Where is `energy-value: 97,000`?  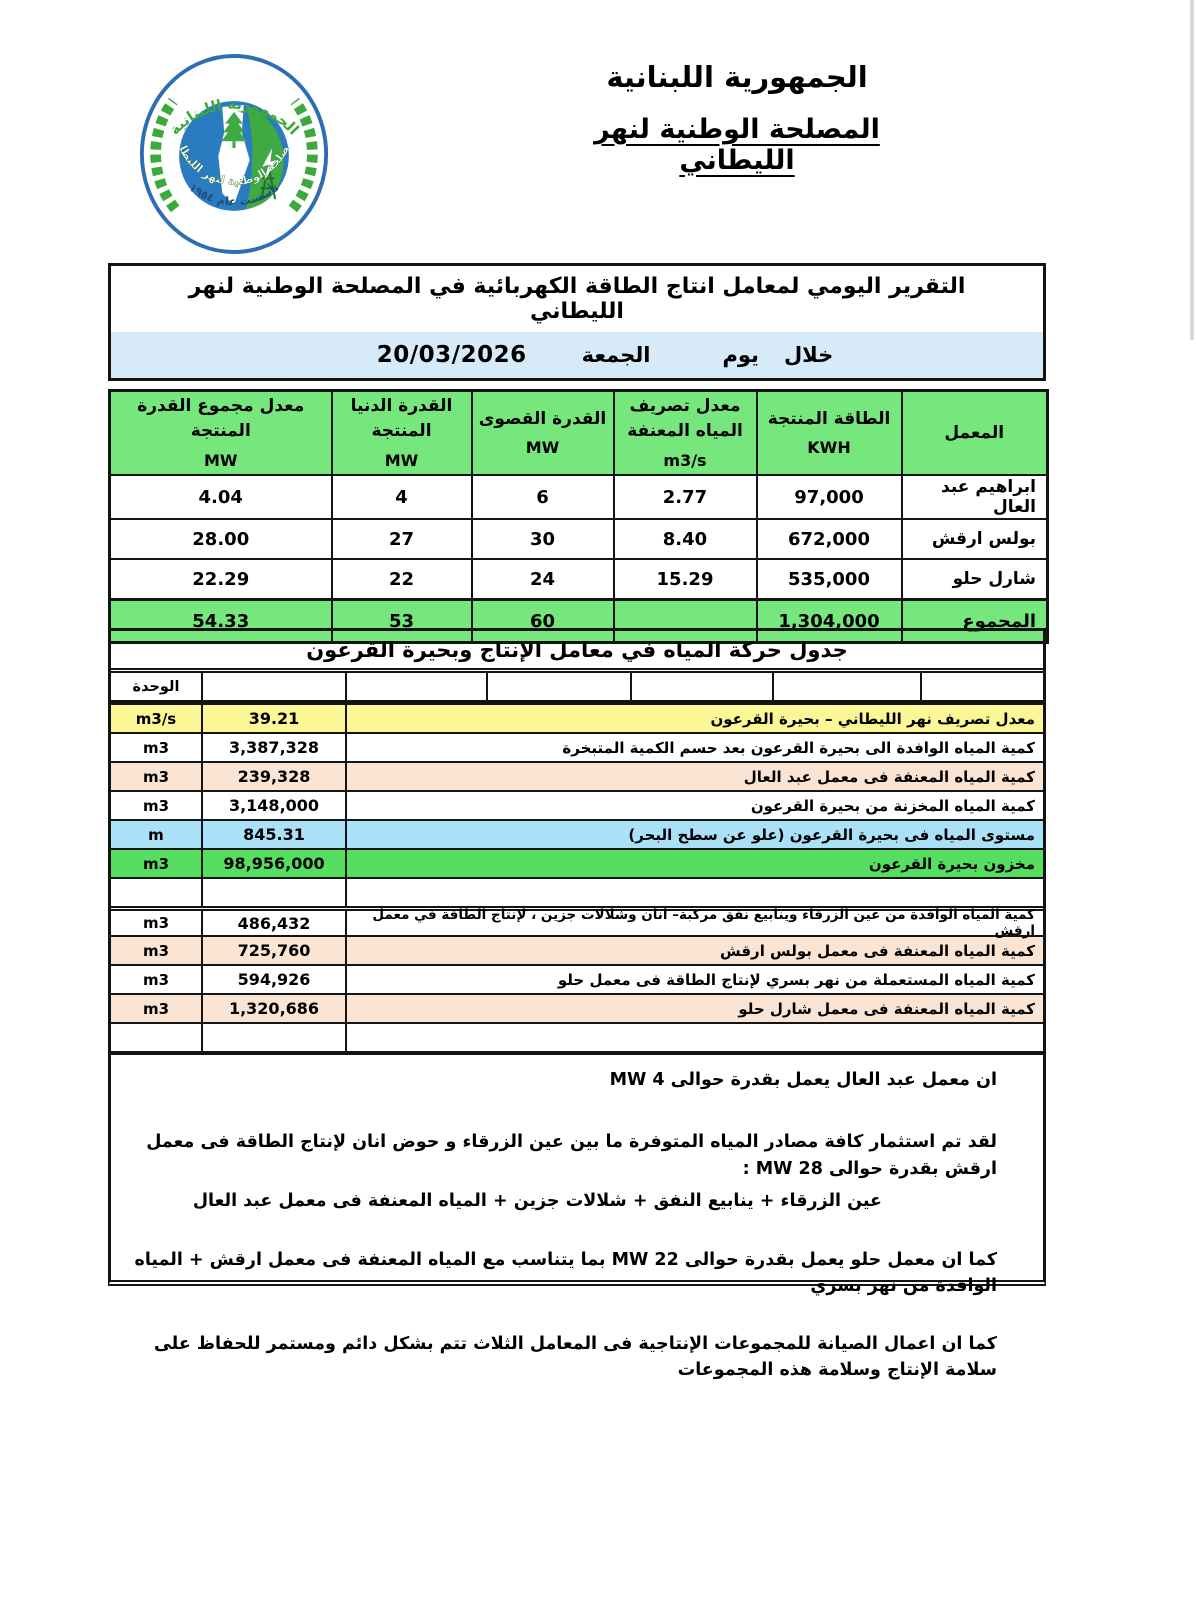
energy-value: 97,000 is located at coordinates (829, 497).